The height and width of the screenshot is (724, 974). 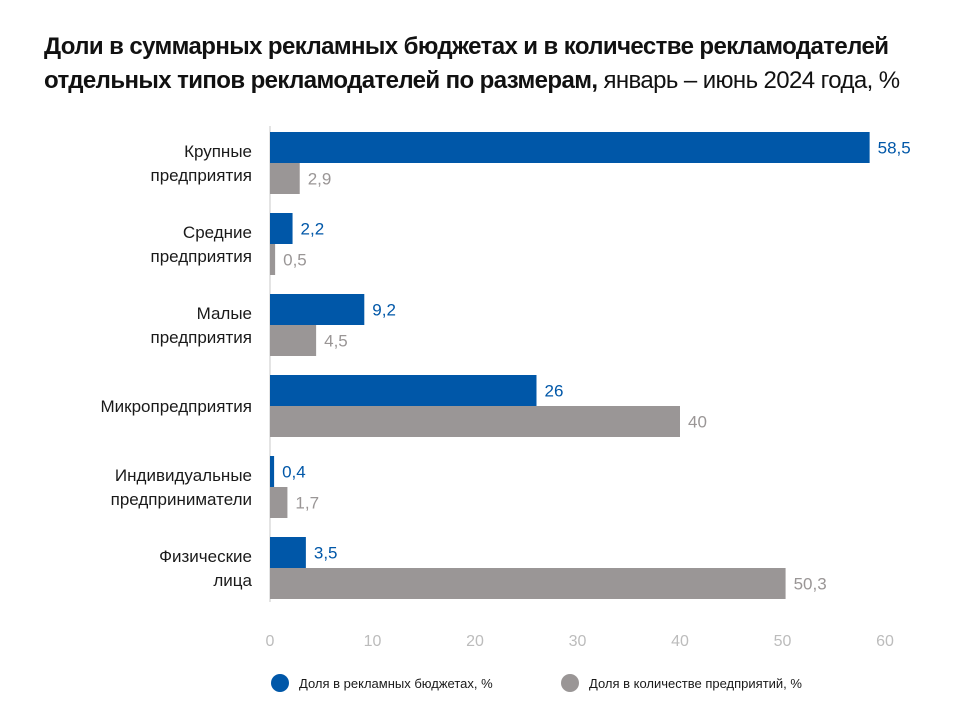 What do you see at coordinates (695, 683) in the screenshot?
I see `legend-label-count: Доля в количестве предприятий, %` at bounding box center [695, 683].